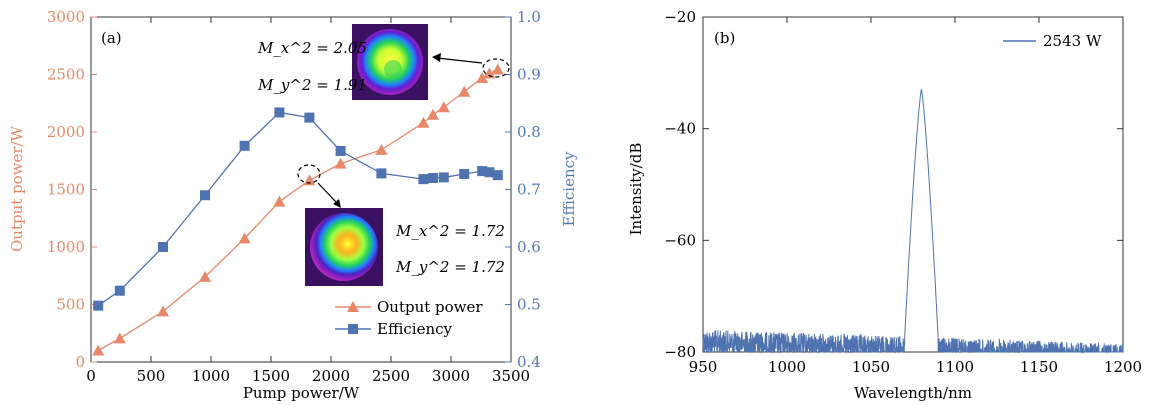 The width and height of the screenshot is (1151, 405). I want to click on left-tick-label: 3000, so click(66, 17).